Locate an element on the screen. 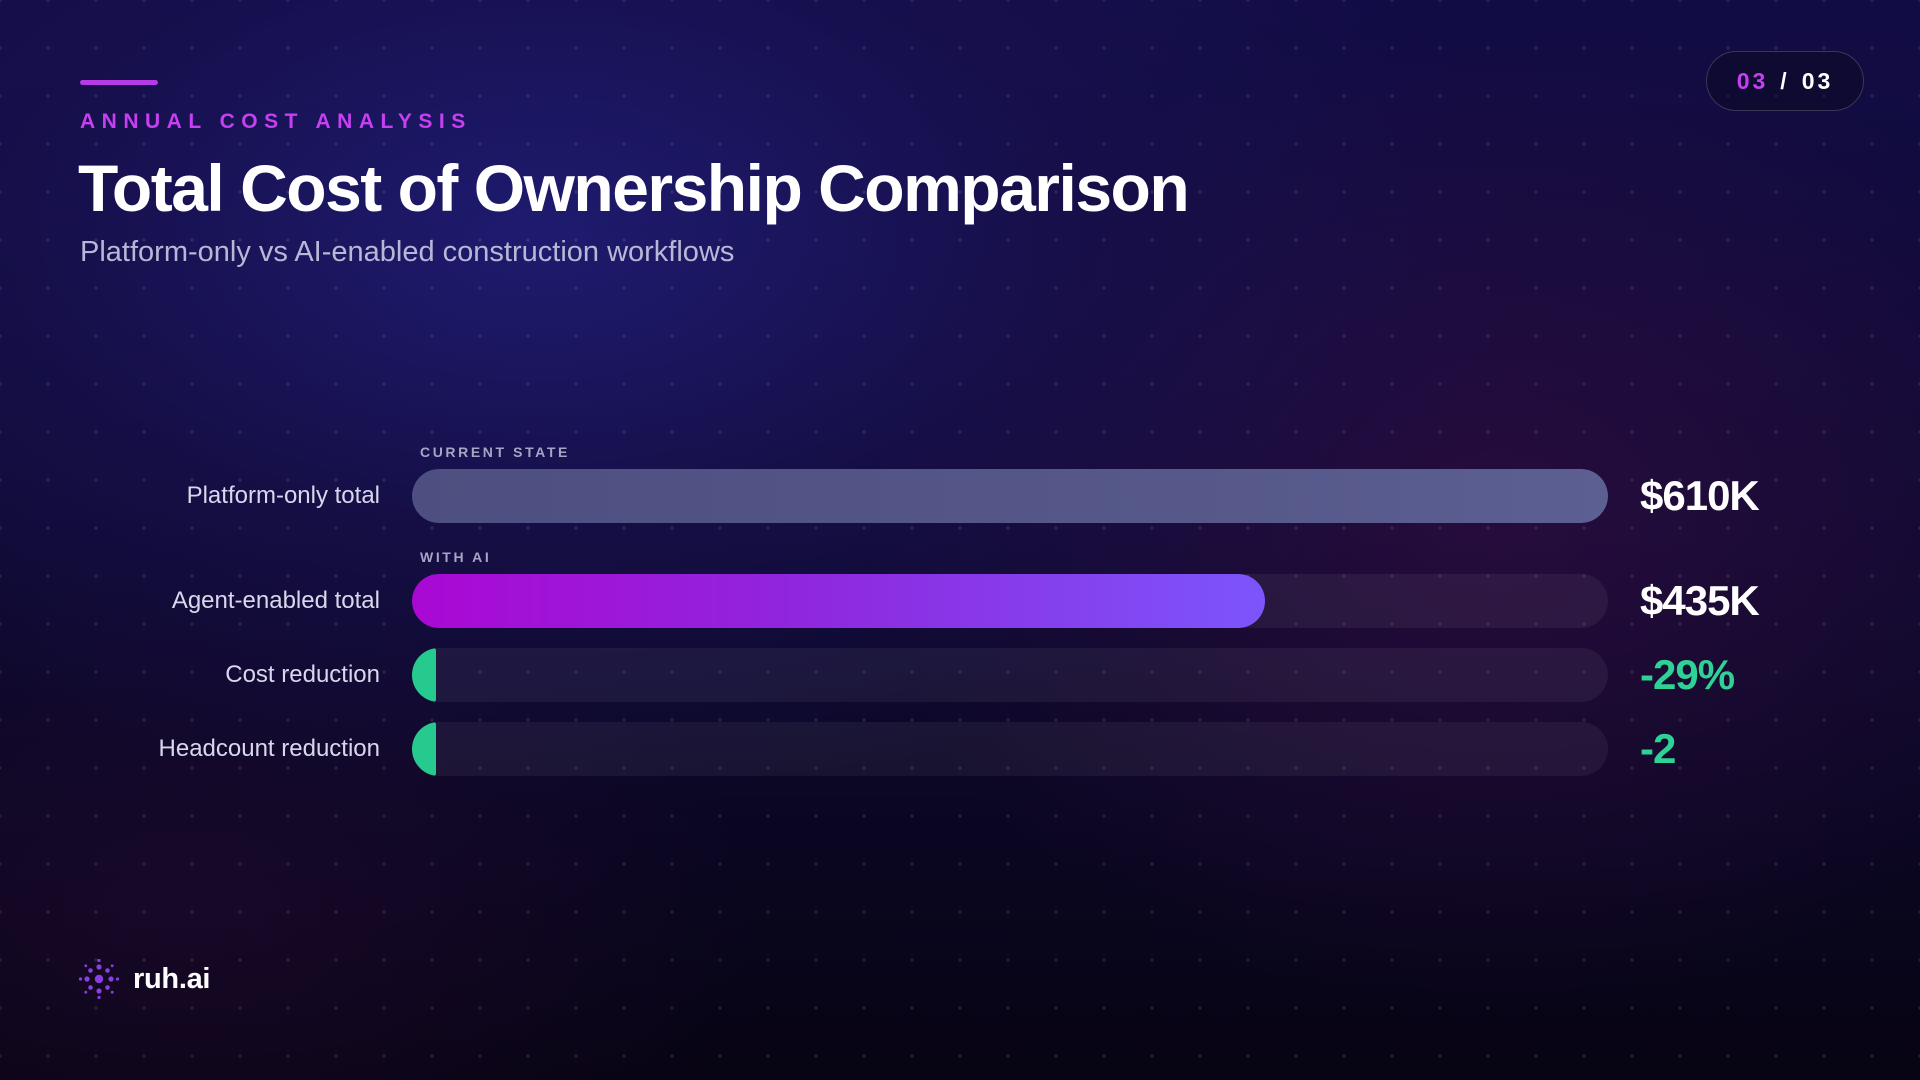  brand-footer: ruh.ai is located at coordinates (144, 979).